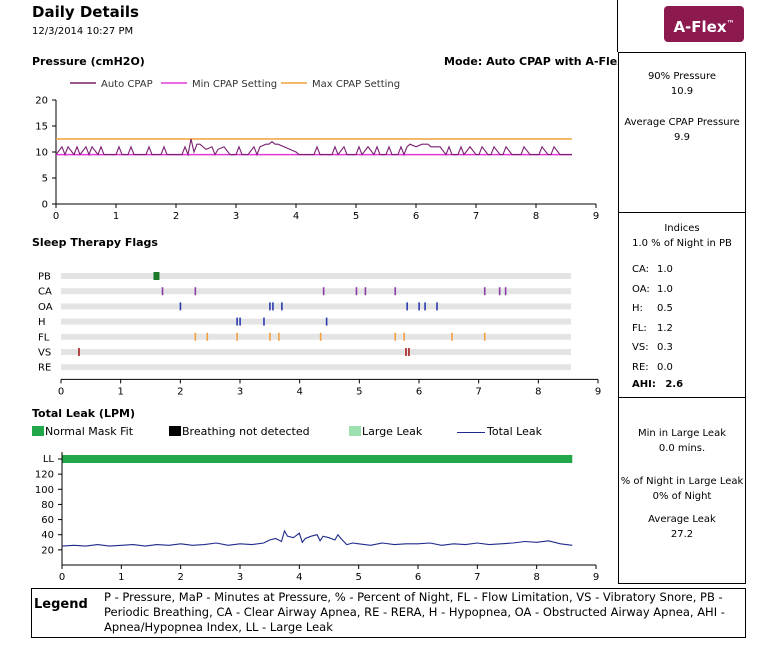 This screenshot has height=649, width=768. I want to click on leak-key-label: Normal Mask Fit, so click(89, 431).